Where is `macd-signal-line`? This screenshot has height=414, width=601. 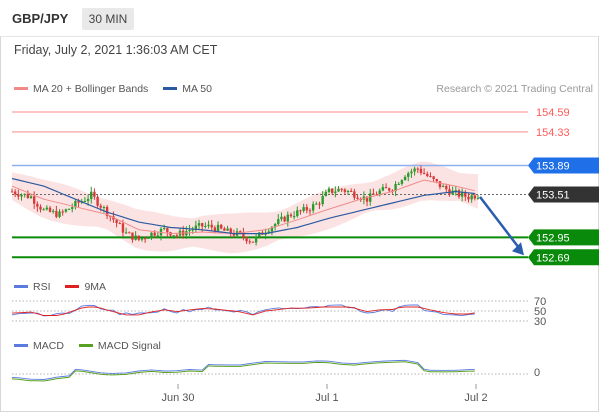
macd-signal-line is located at coordinates (243, 371).